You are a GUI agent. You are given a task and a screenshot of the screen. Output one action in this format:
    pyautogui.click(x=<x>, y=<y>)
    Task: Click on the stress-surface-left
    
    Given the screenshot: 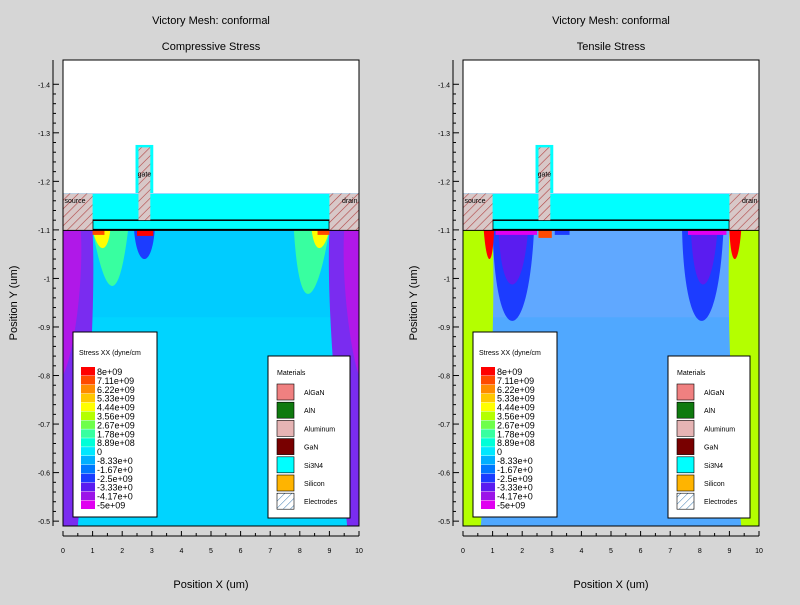 What is the action you would take?
    pyautogui.click(x=516, y=232)
    